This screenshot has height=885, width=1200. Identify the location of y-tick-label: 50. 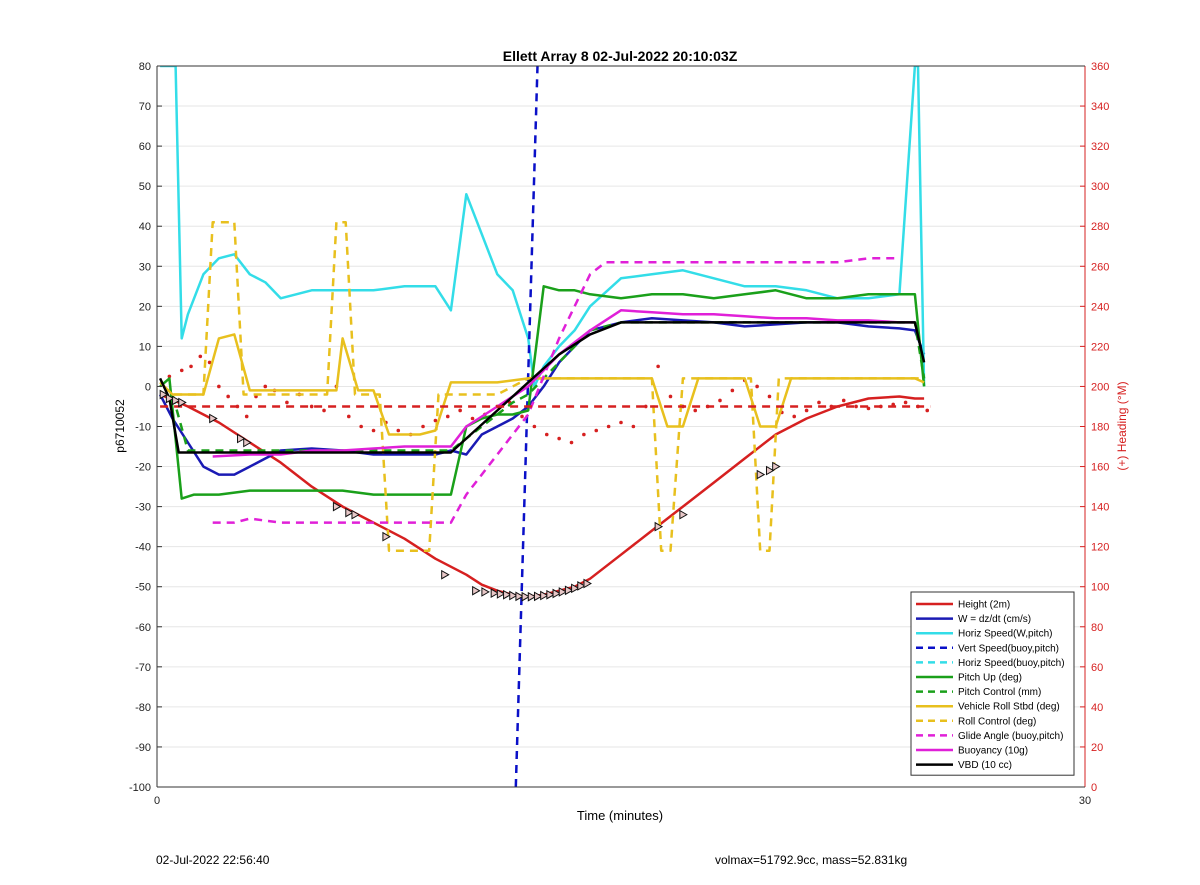
(145, 187).